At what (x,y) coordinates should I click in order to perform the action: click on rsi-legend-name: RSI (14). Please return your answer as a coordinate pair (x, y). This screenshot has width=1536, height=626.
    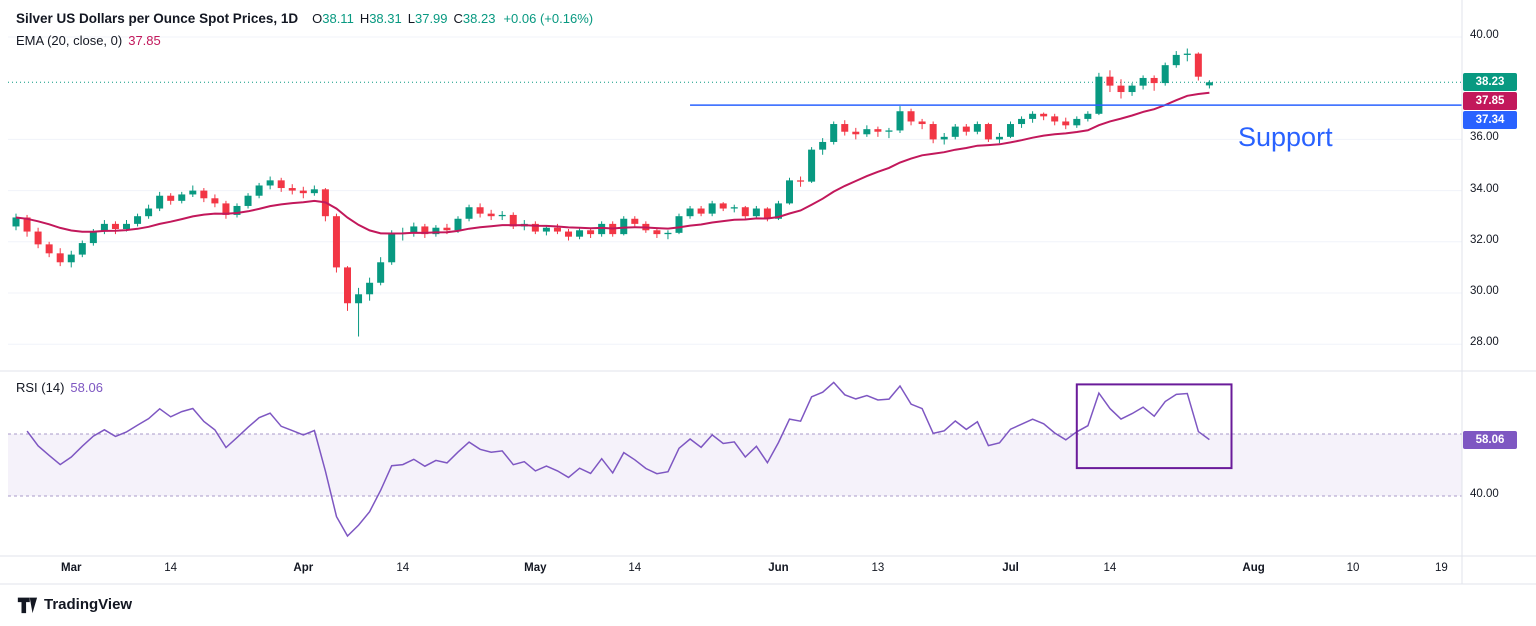
    Looking at the image, I should click on (40, 387).